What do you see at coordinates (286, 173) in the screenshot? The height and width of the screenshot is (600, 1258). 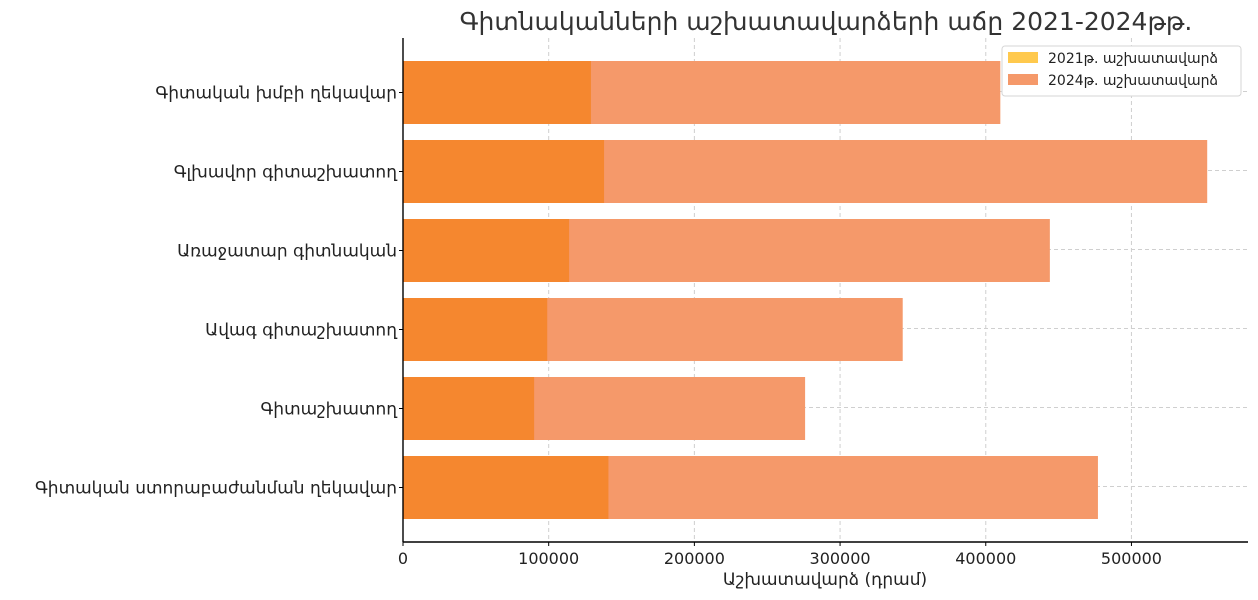 I see `y-tick-label: Գլխավոր գիտաշխատող` at bounding box center [286, 173].